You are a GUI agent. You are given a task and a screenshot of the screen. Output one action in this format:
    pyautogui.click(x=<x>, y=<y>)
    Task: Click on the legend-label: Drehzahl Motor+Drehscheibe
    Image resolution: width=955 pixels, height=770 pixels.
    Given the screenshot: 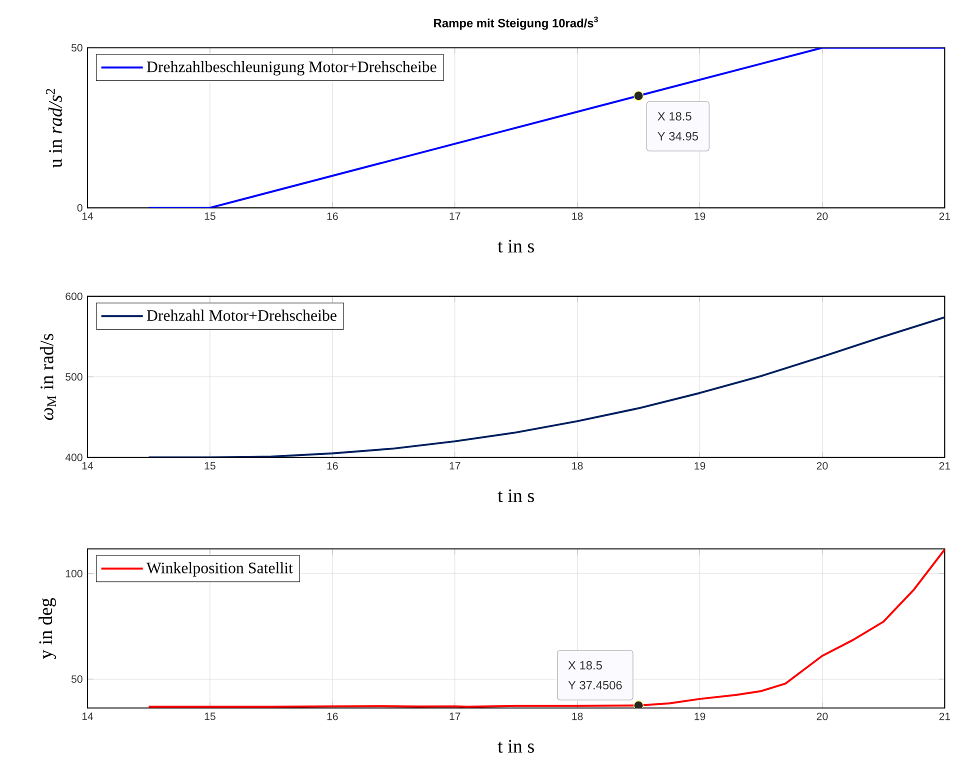 What is the action you would take?
    pyautogui.click(x=241, y=316)
    